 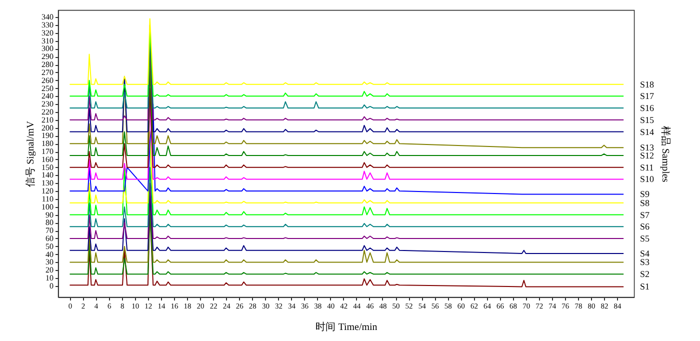 I want to click on y-tick-label: 270, so click(x=48, y=72).